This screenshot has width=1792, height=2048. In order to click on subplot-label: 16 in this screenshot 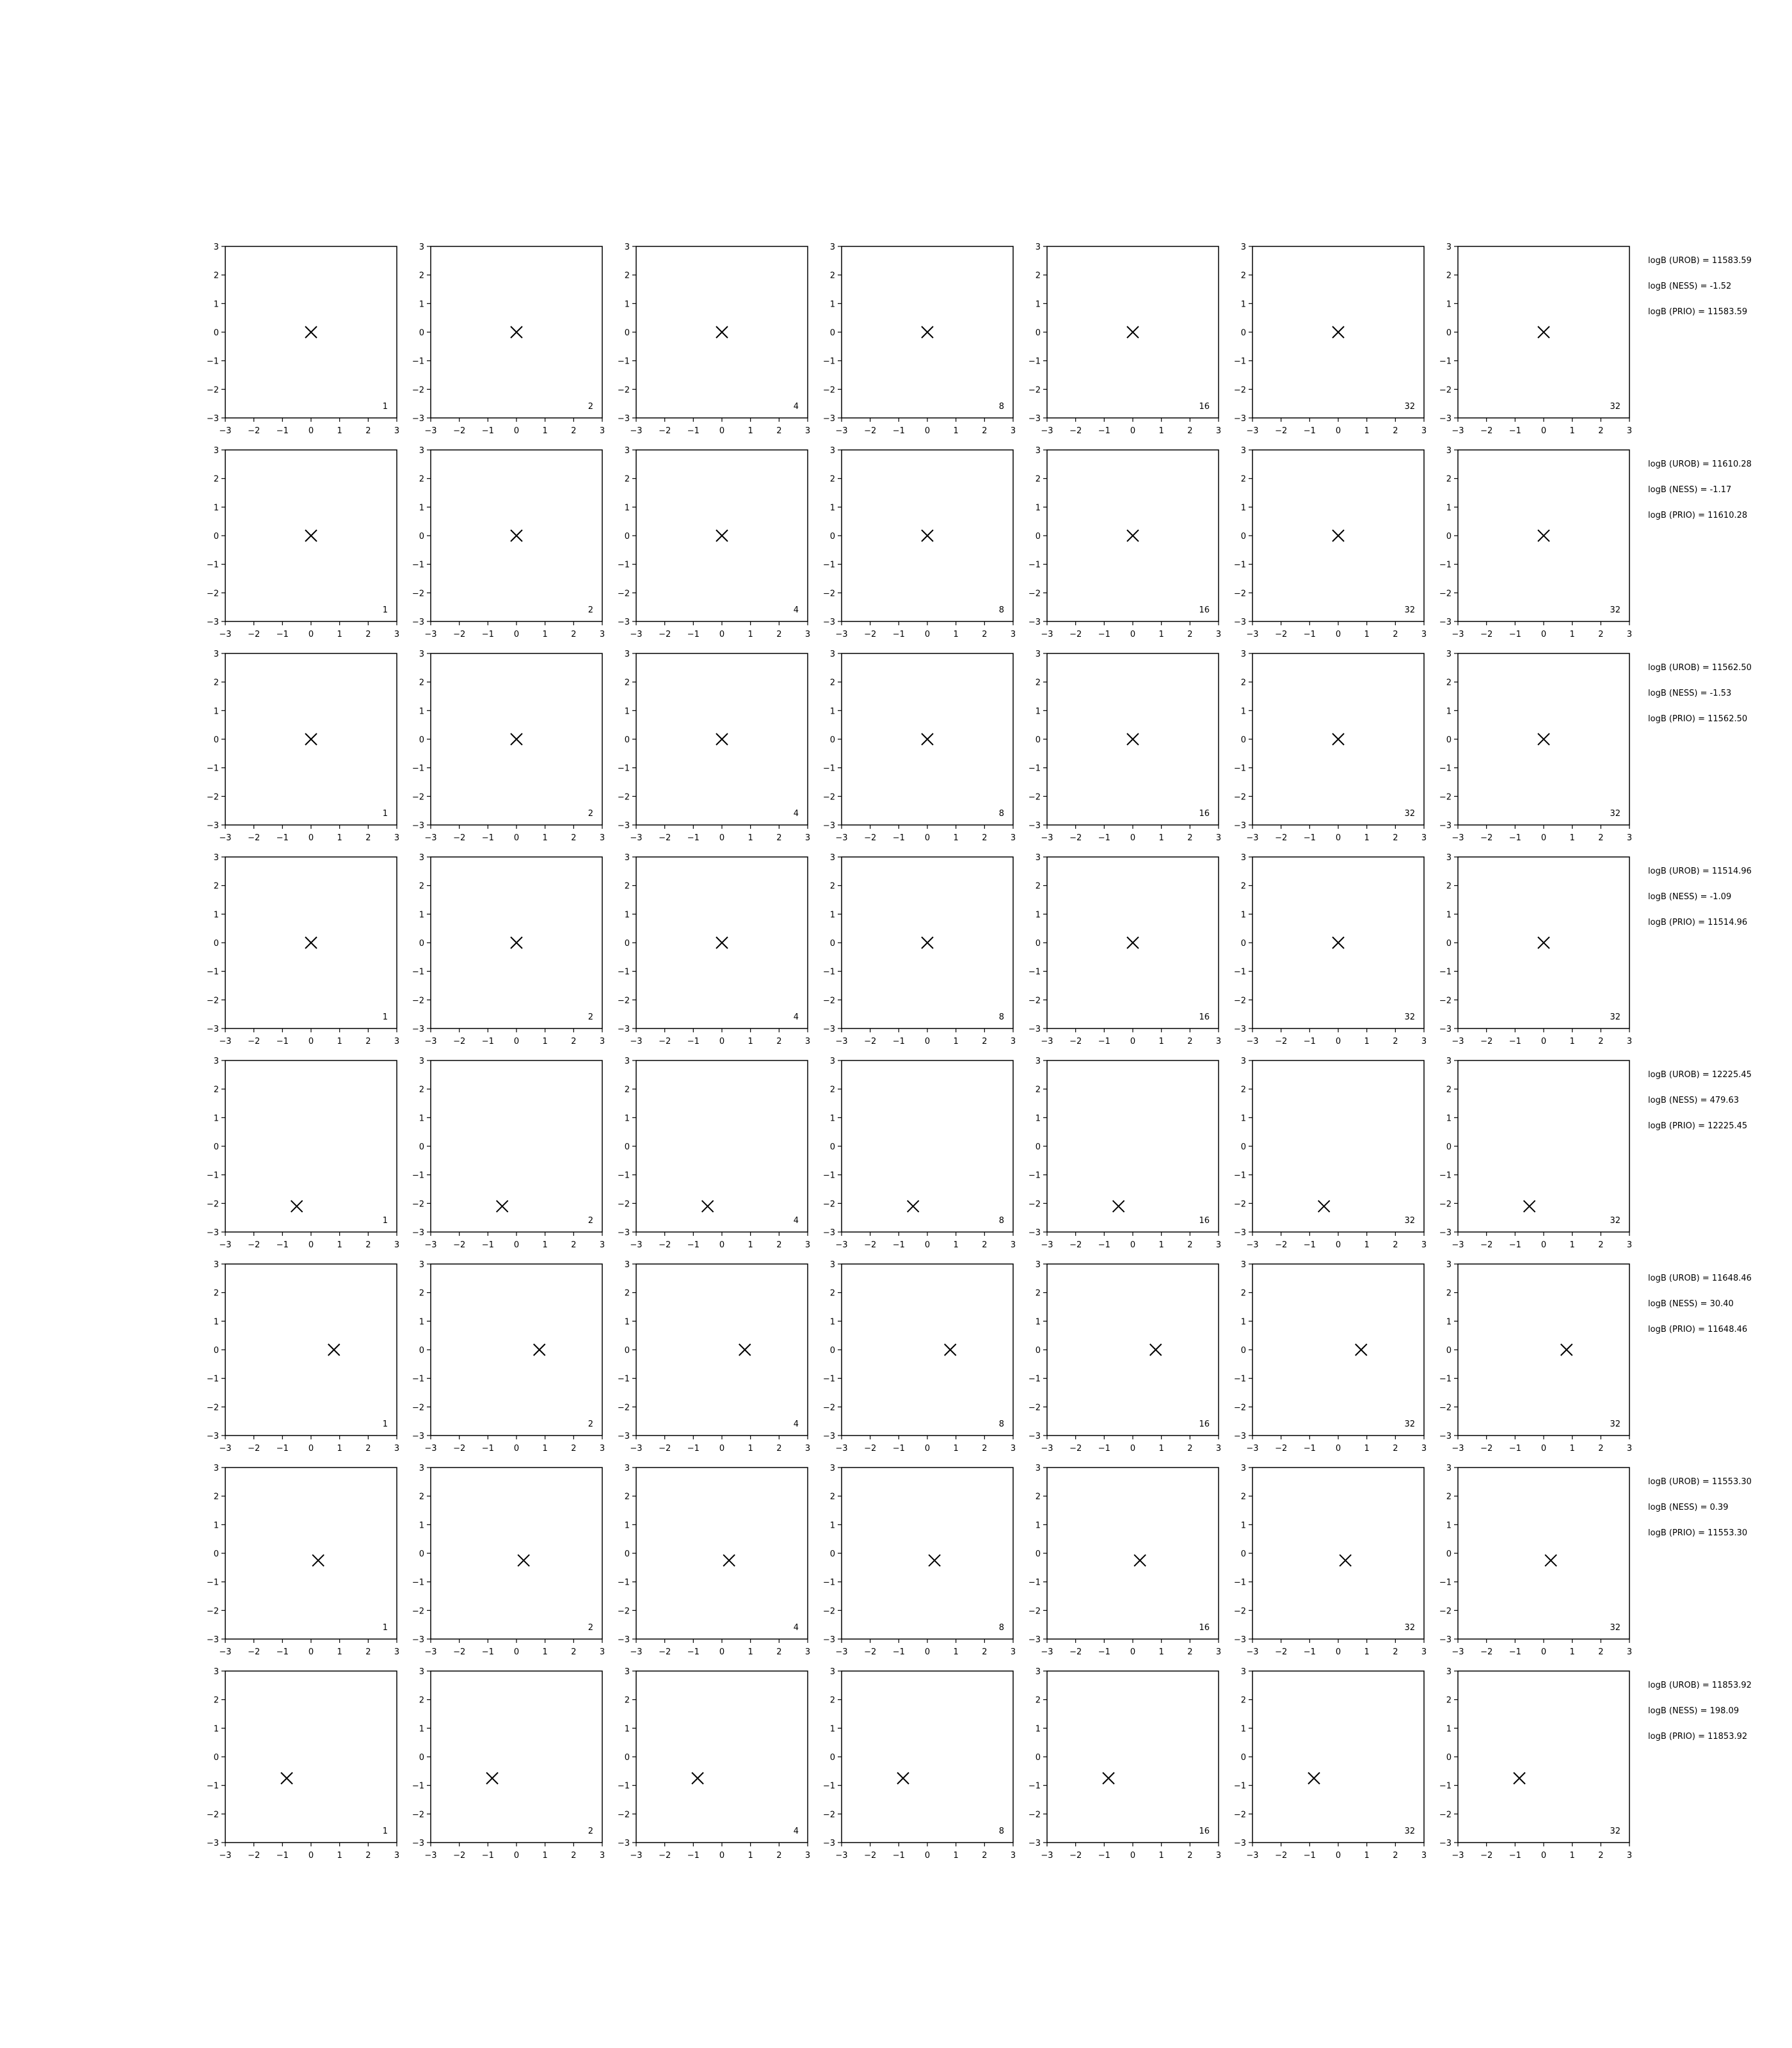, I will do `click(1204, 1017)`.